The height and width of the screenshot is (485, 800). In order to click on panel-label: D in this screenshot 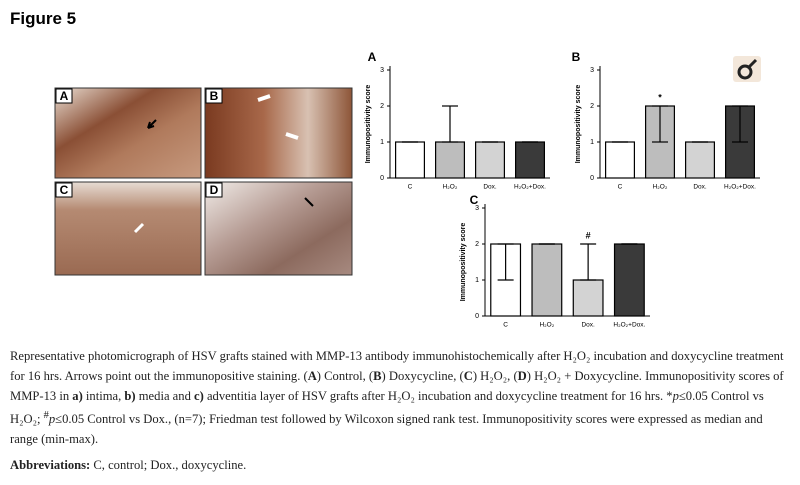, I will do `click(214, 190)`.